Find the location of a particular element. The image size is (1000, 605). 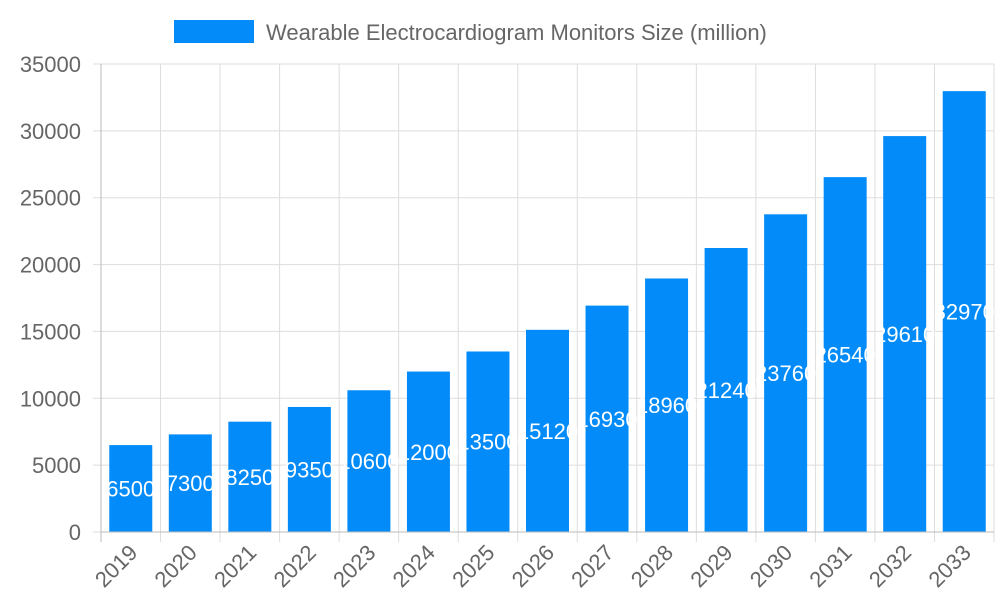

x-tick-label: 2033 is located at coordinates (949, 566).